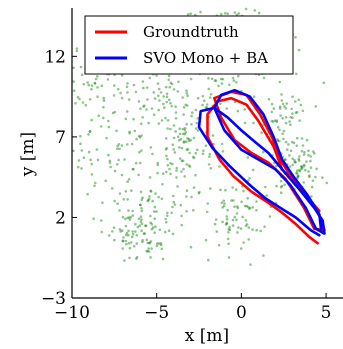 This screenshot has width=343, height=349. I want to click on x-tick-label: 0, so click(241, 313).